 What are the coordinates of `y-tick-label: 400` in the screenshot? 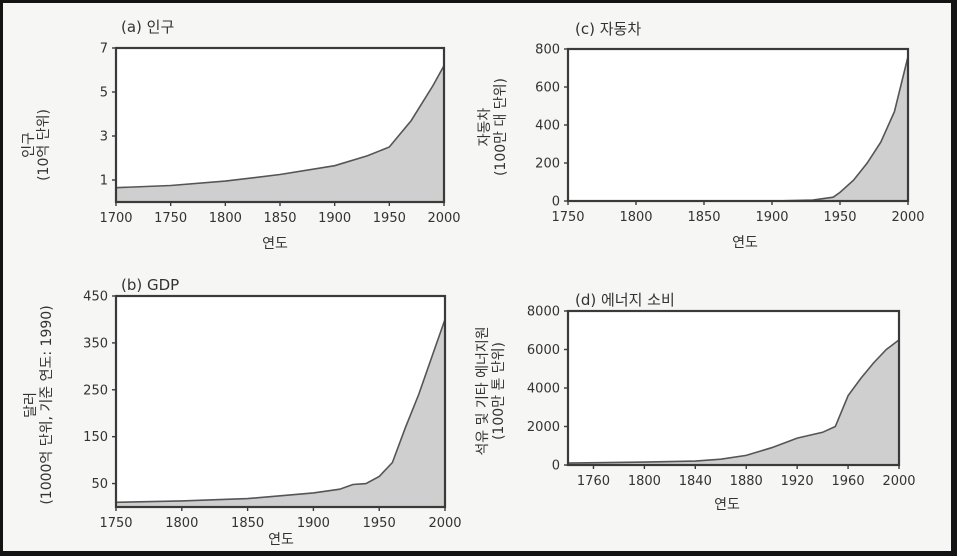 It's located at (547, 126).